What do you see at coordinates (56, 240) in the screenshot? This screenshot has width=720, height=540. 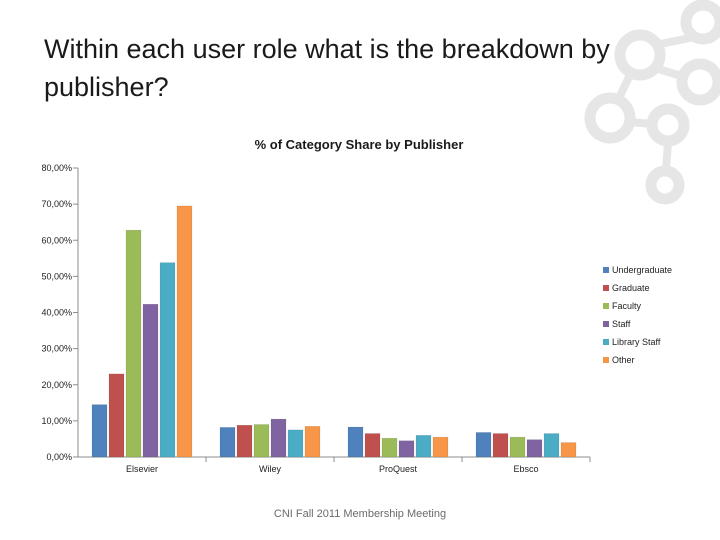 I see `y-tick-label: 60,00%` at bounding box center [56, 240].